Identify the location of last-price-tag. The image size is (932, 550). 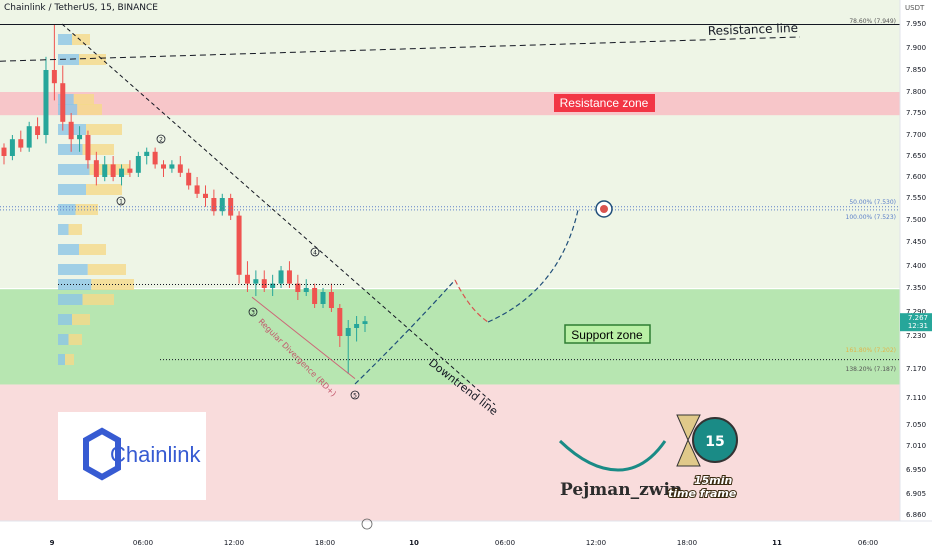
(916, 322).